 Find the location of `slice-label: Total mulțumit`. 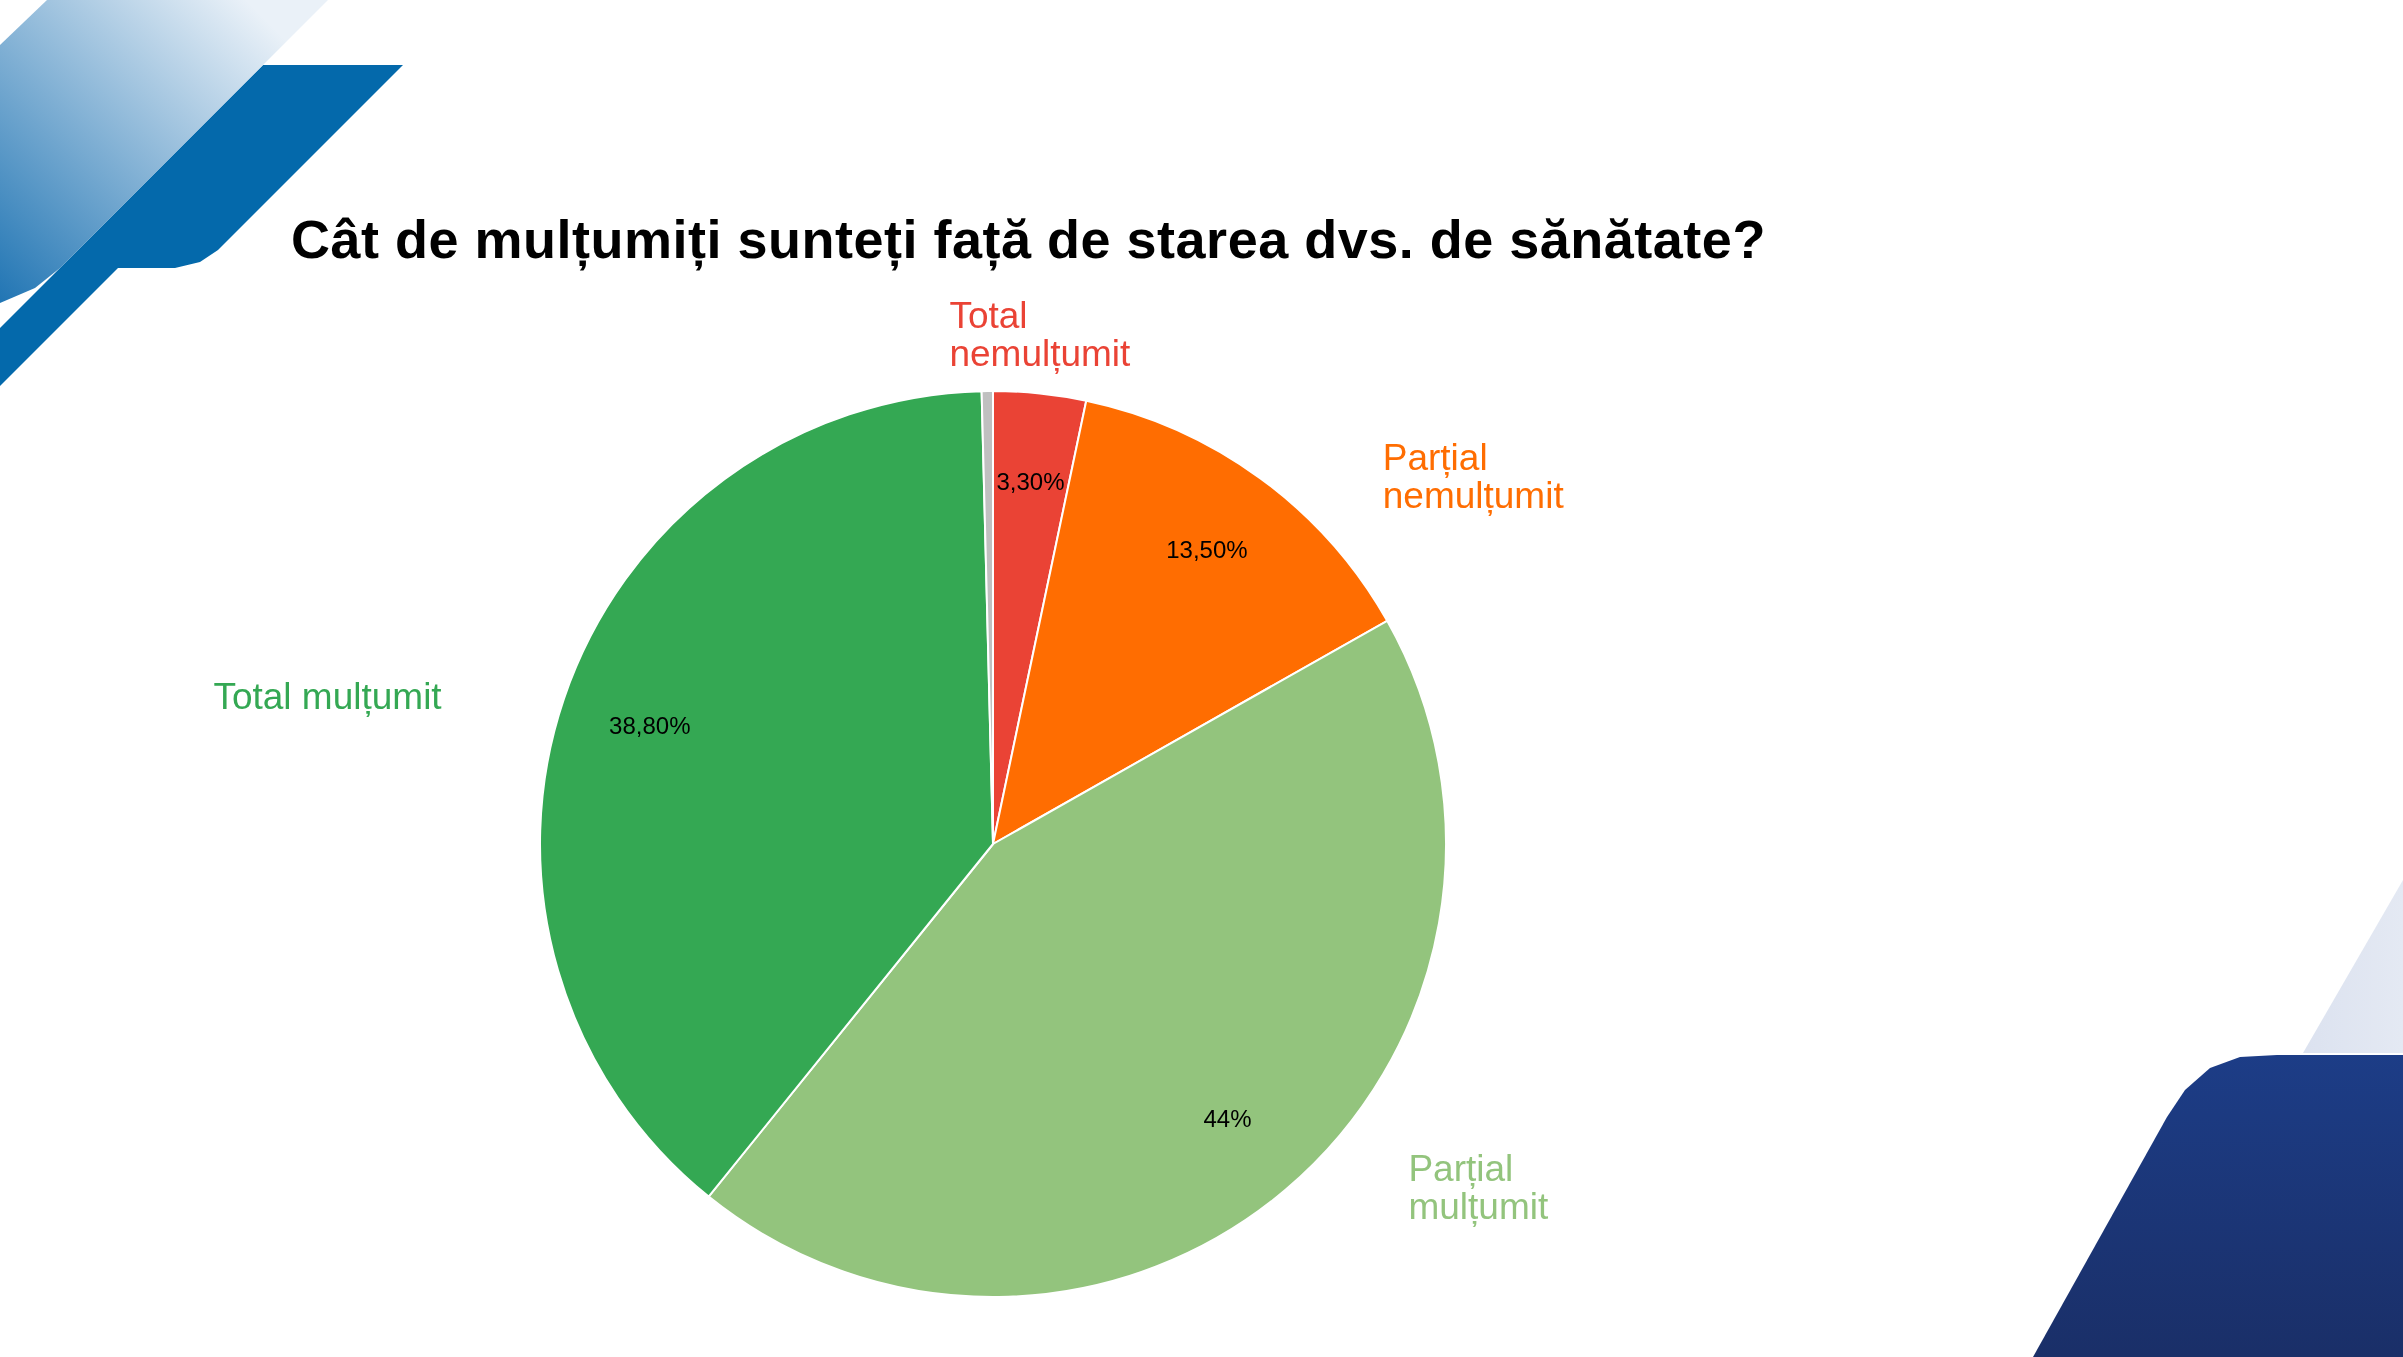

slice-label: Total mulțumit is located at coordinates (328, 696).